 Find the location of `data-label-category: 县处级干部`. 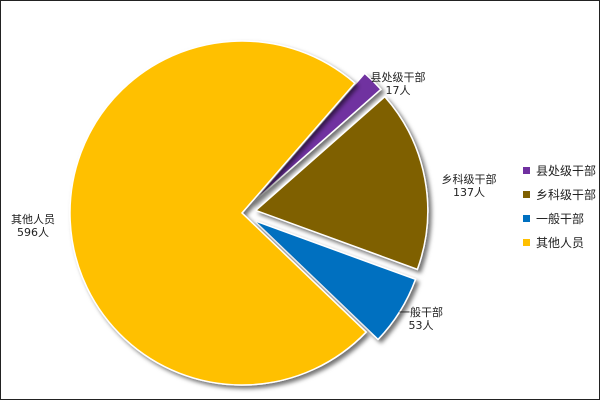

data-label-category: 县处级干部 is located at coordinates (398, 77).